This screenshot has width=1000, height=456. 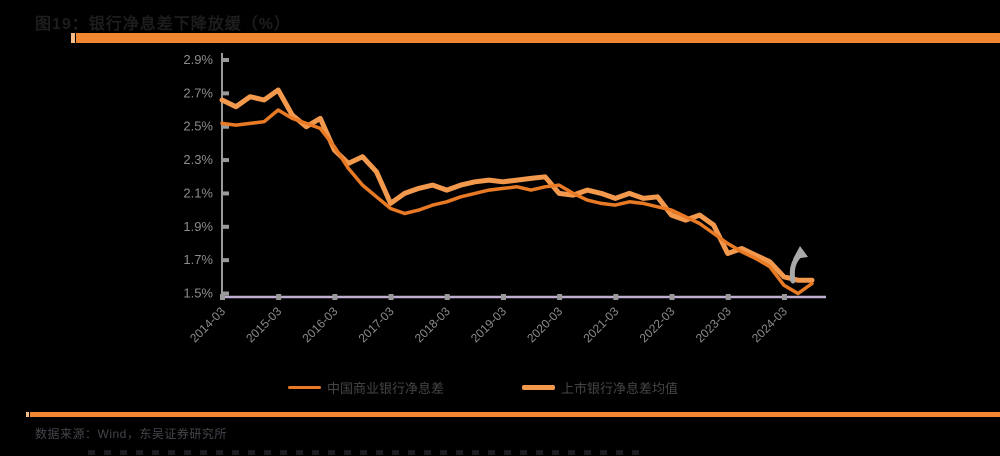 I want to click on svg-text: 2024-03, so click(x=769, y=324).